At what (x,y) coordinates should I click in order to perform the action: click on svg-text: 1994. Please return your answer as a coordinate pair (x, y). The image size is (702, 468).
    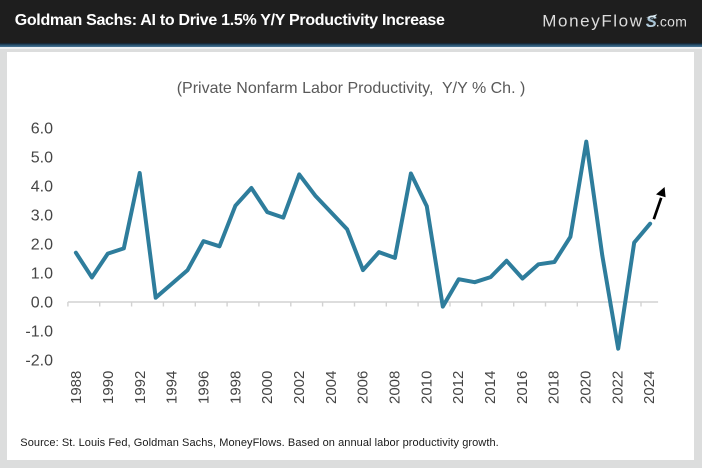
    Looking at the image, I should click on (172, 387).